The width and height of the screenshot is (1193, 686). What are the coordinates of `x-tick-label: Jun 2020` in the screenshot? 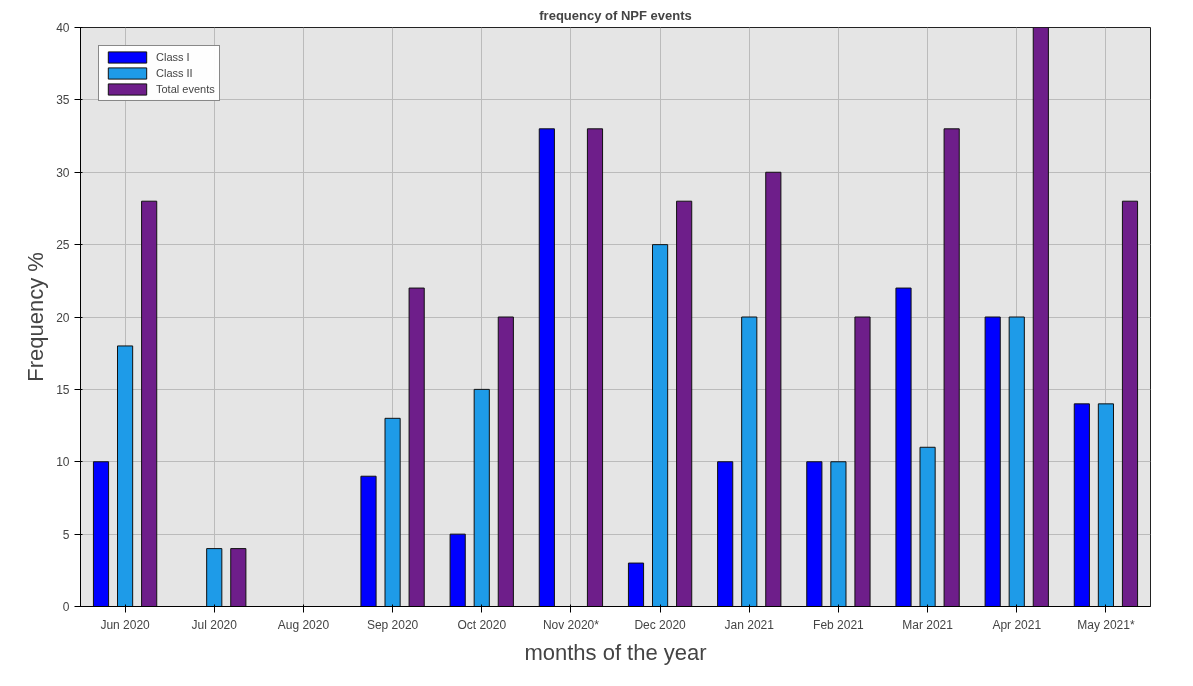 It's located at (125, 624).